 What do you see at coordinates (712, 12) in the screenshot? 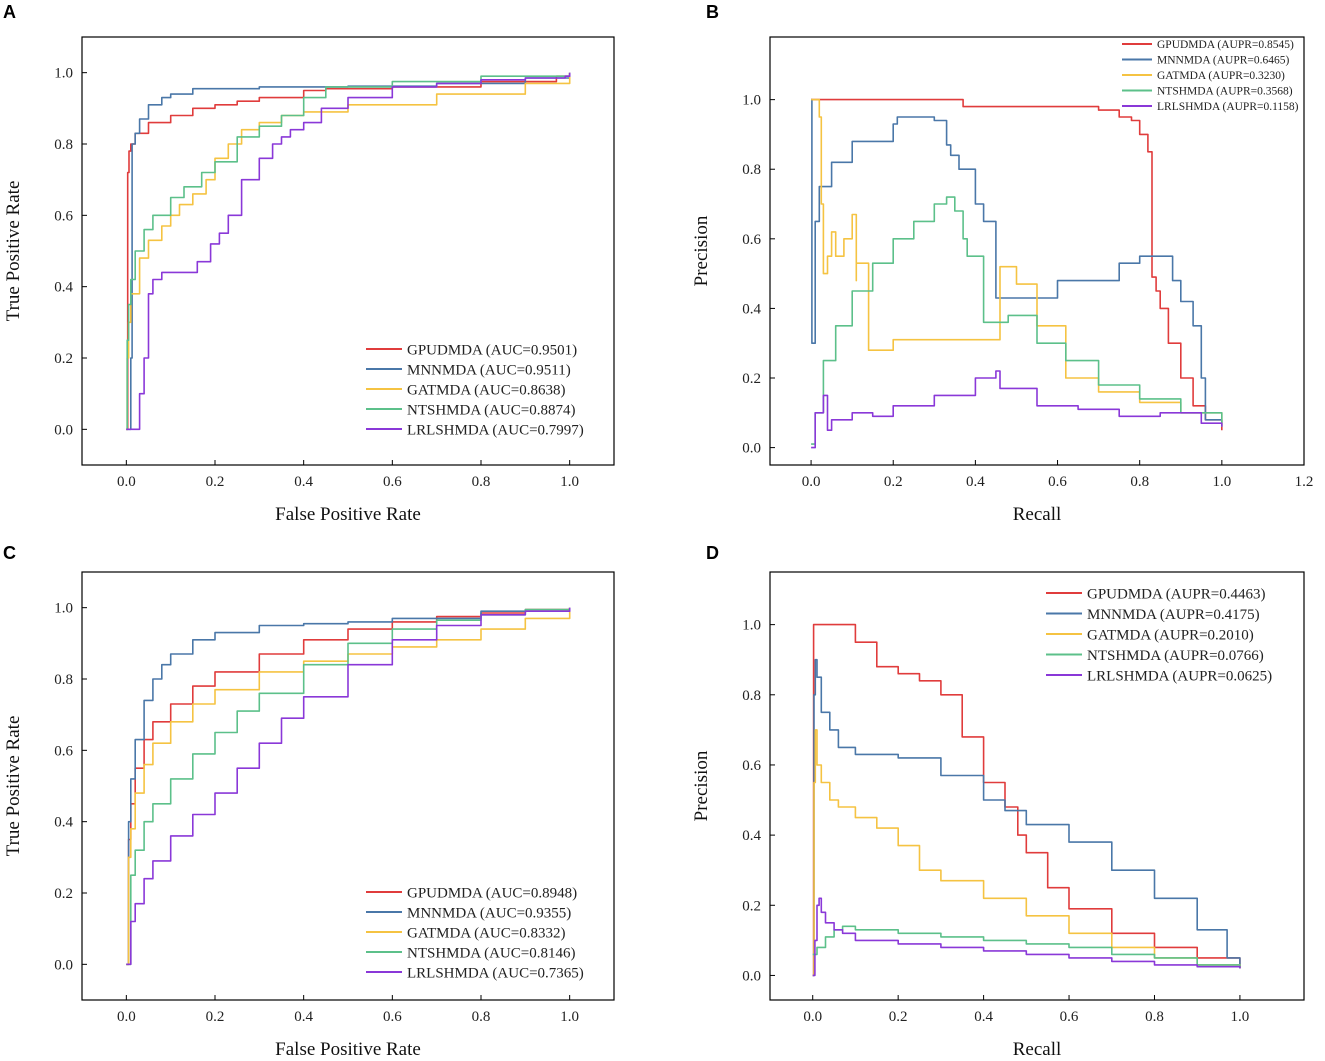
I see `panel-label-b: B` at bounding box center [712, 12].